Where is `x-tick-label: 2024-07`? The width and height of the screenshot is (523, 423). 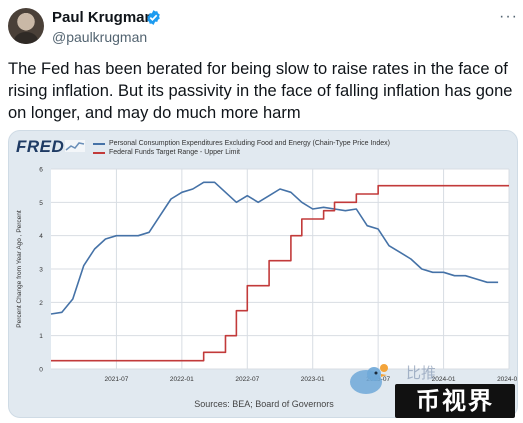 x-tick-label: 2024-07 is located at coordinates (507, 379).